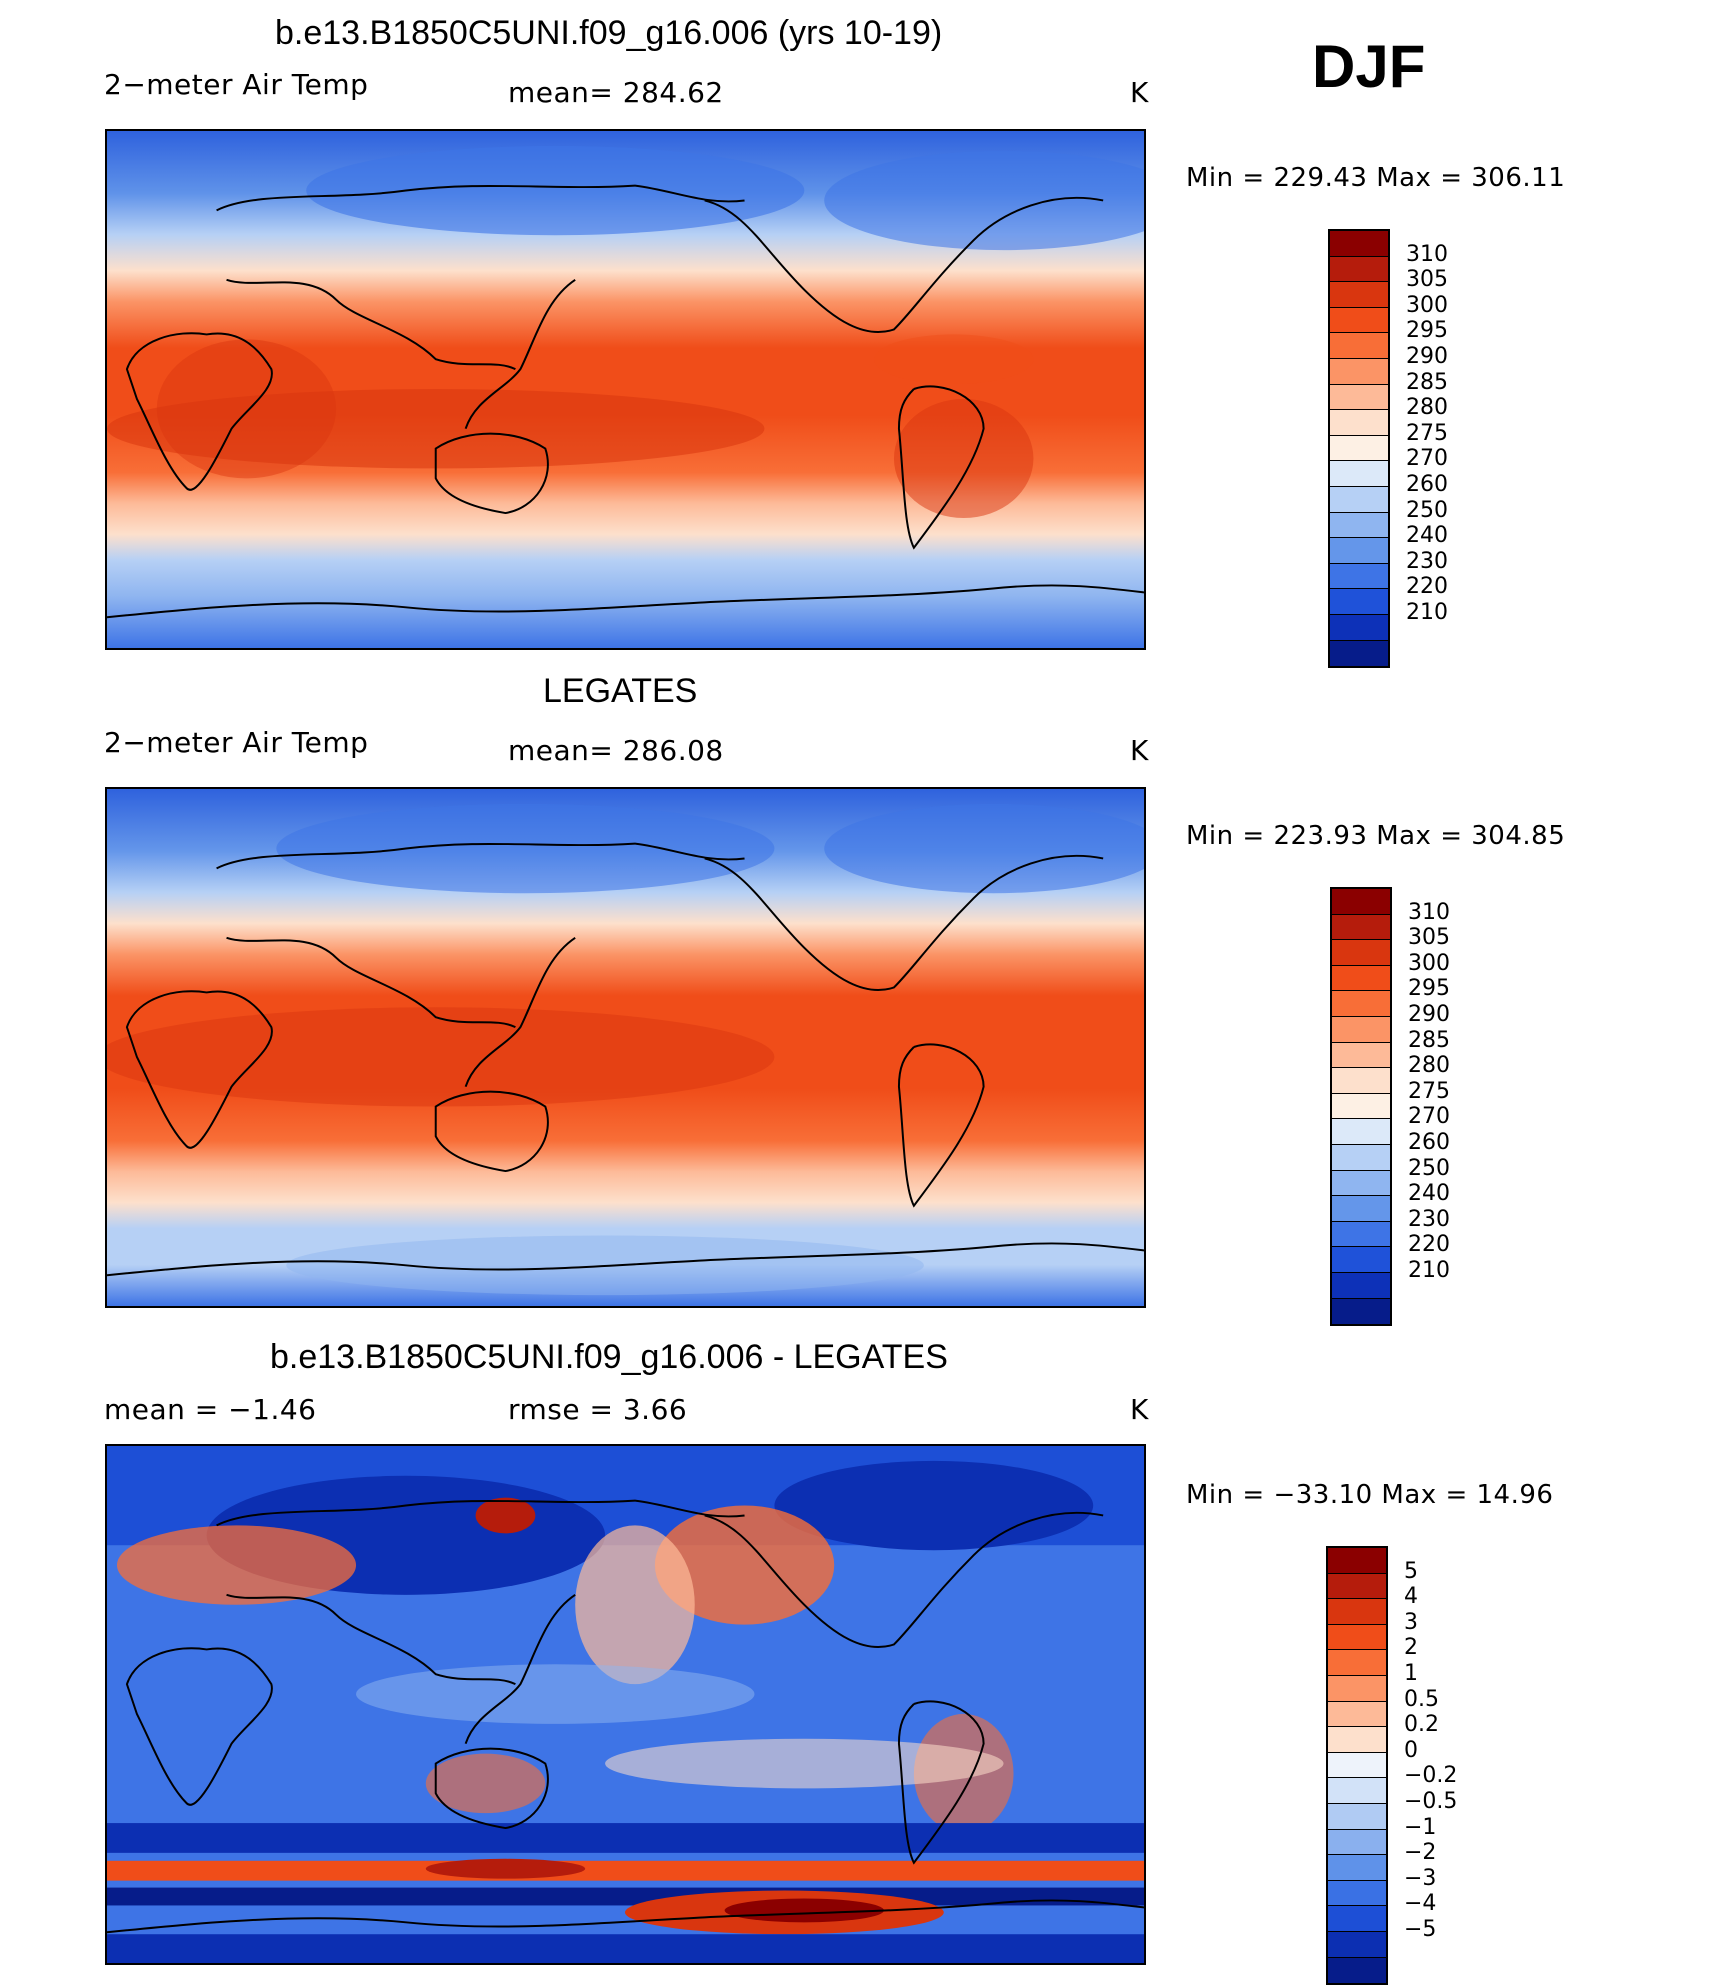 The height and width of the screenshot is (1985, 1710). Describe the element at coordinates (609, 1357) in the screenshot. I see `panel-3-title: b.e13.B1850C5UNI.f09_g16.006 - LEGATES` at that location.